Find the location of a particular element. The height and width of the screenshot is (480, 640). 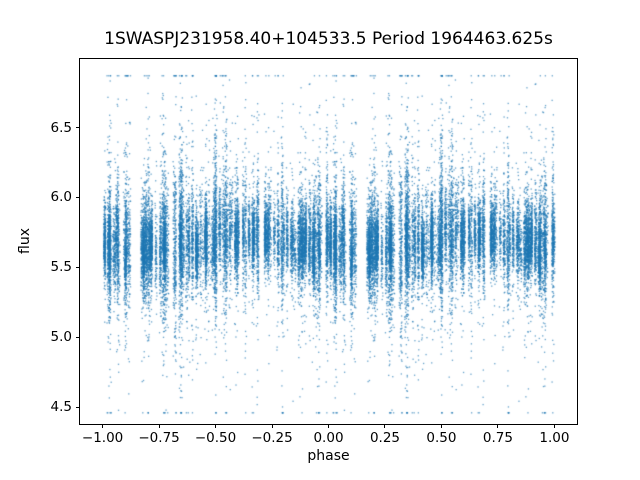

x-tick-label: −0.50 is located at coordinates (215, 438).